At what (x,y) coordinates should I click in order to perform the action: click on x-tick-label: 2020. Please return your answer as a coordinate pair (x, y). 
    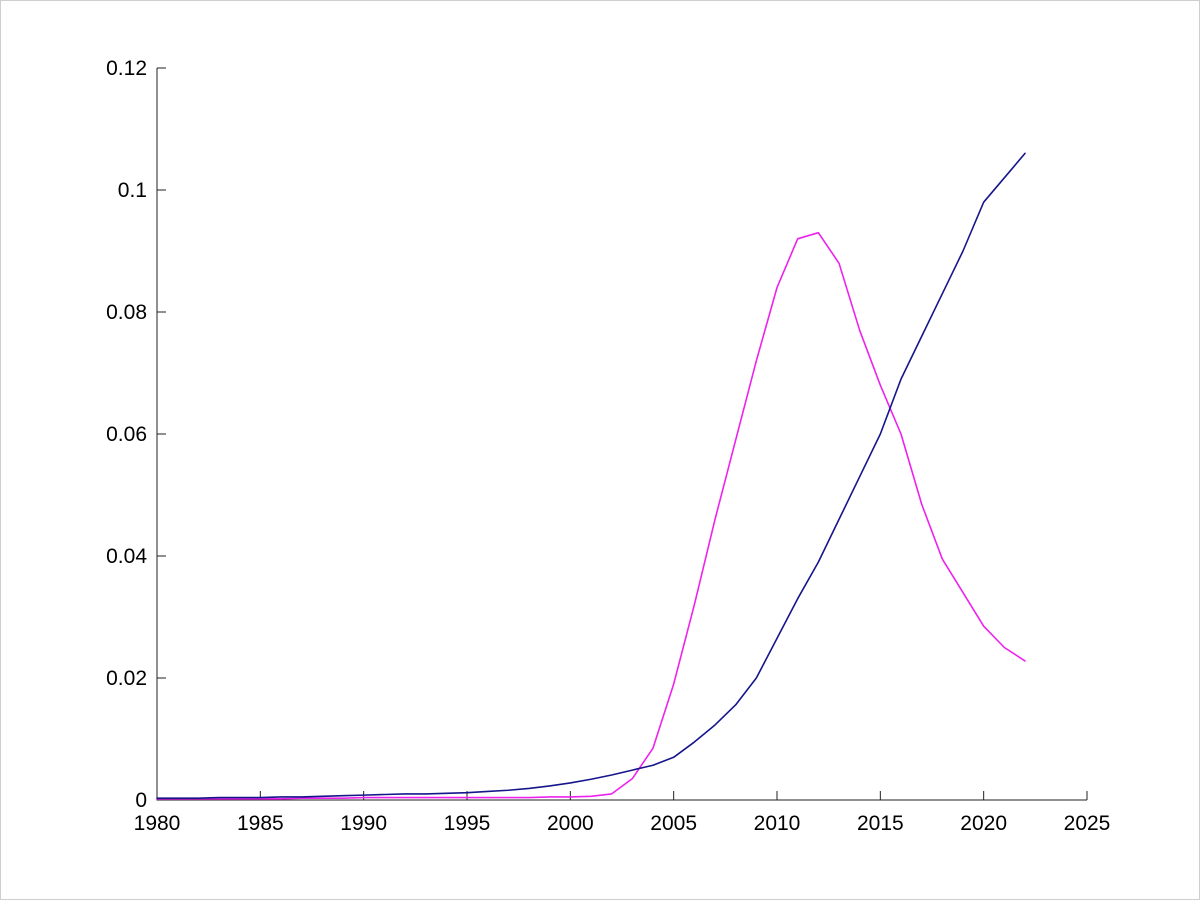
    Looking at the image, I should click on (983, 823).